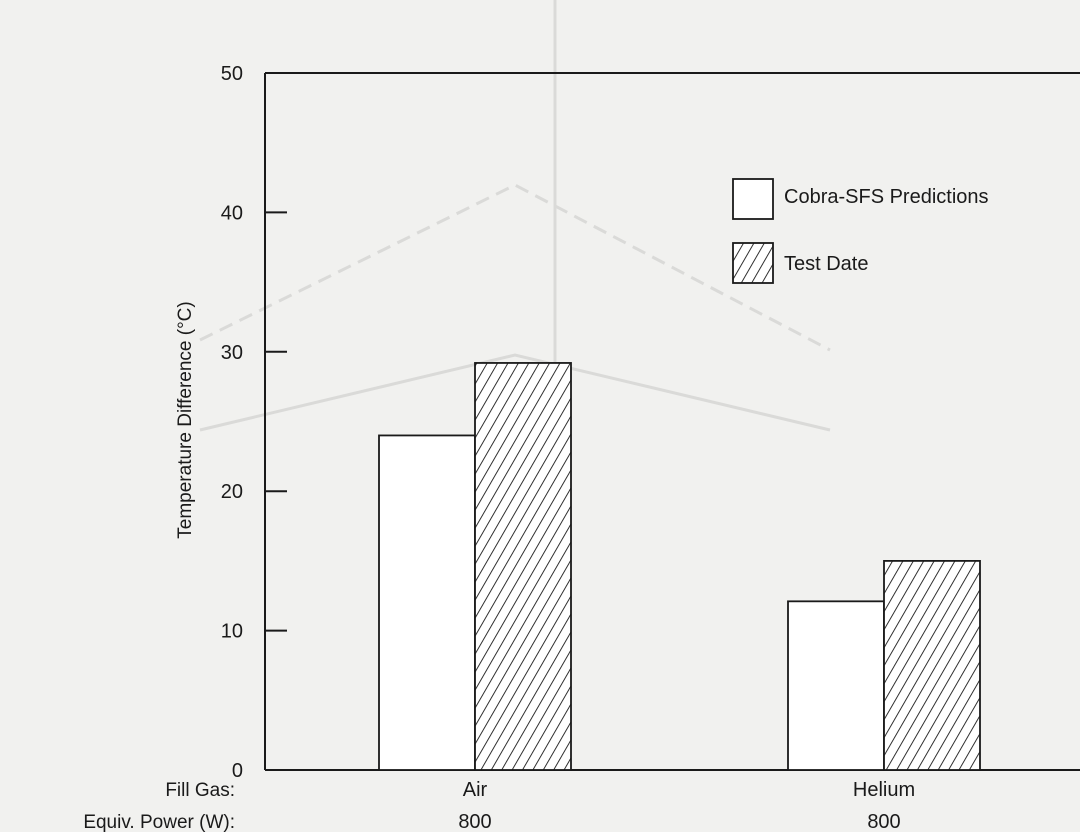 The image size is (1080, 832). I want to click on bar-test-helium, so click(932, 665).